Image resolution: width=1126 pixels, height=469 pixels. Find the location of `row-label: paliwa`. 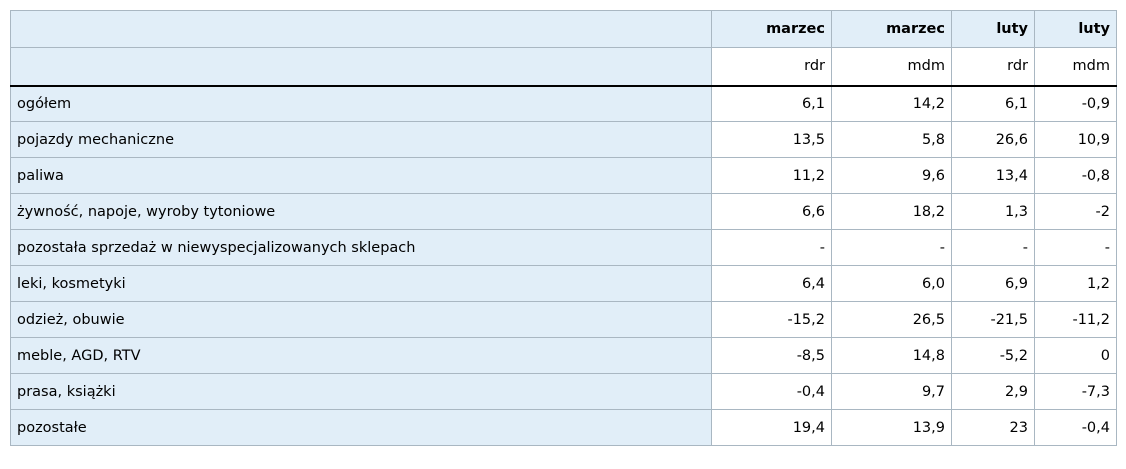

row-label: paliwa is located at coordinates (361, 175).